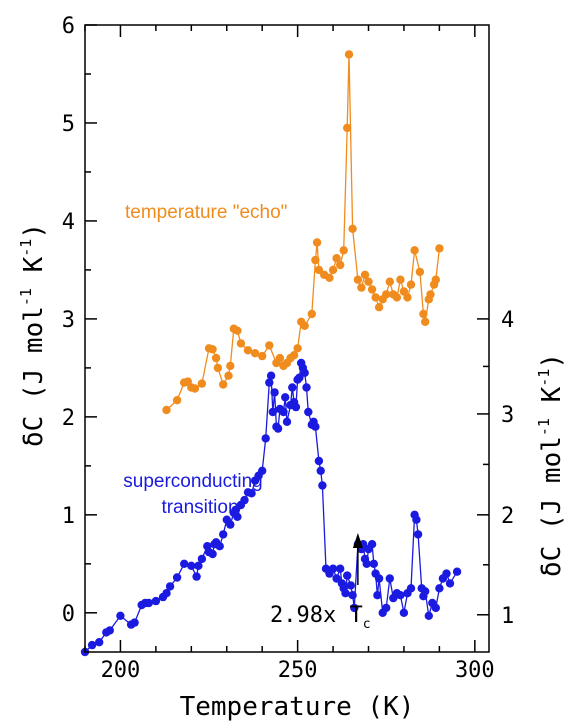 The image size is (575, 725). What do you see at coordinates (68, 222) in the screenshot?
I see `y-tick-label: 4` at bounding box center [68, 222].